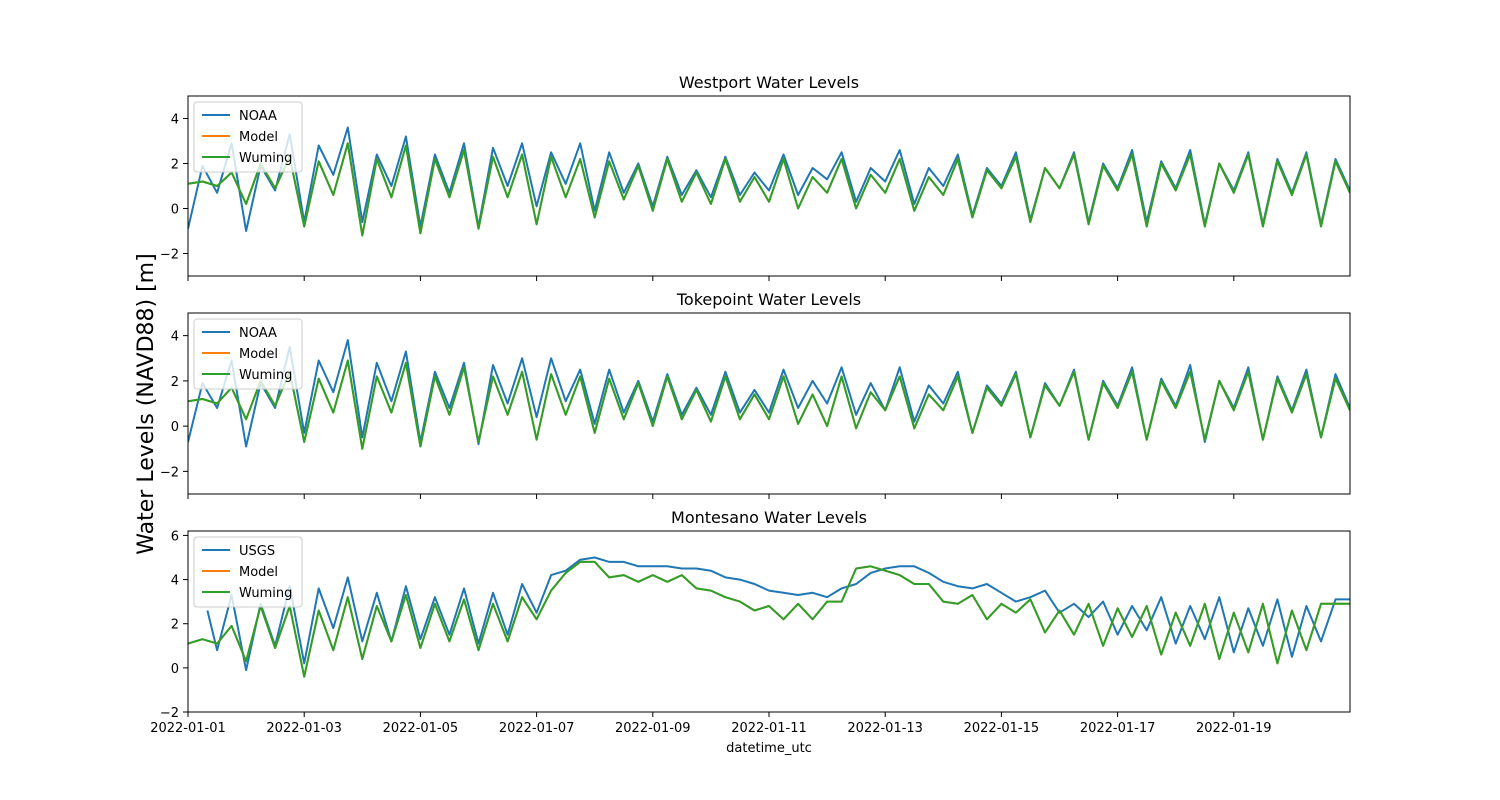  I want to click on y-tick-label: 6, so click(175, 536).